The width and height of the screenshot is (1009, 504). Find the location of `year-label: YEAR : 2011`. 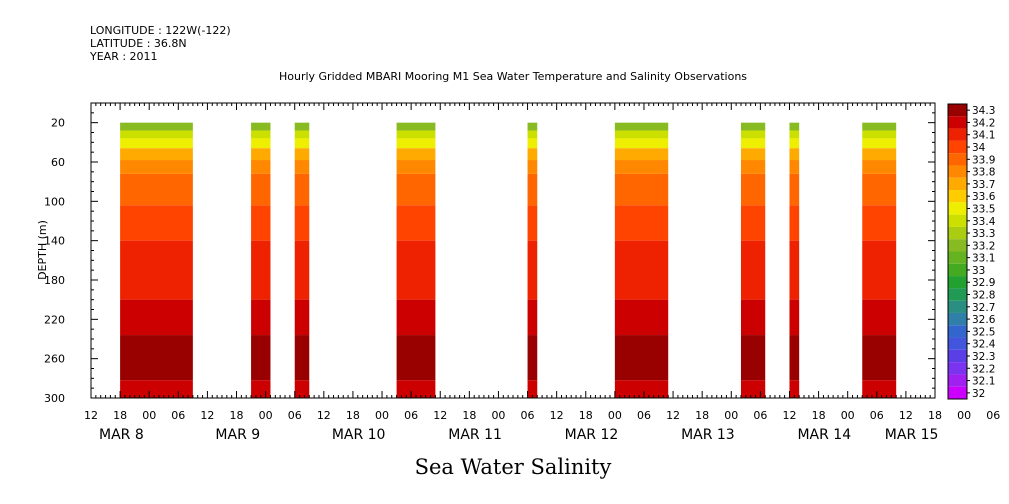

year-label: YEAR : 2011 is located at coordinates (123, 56).